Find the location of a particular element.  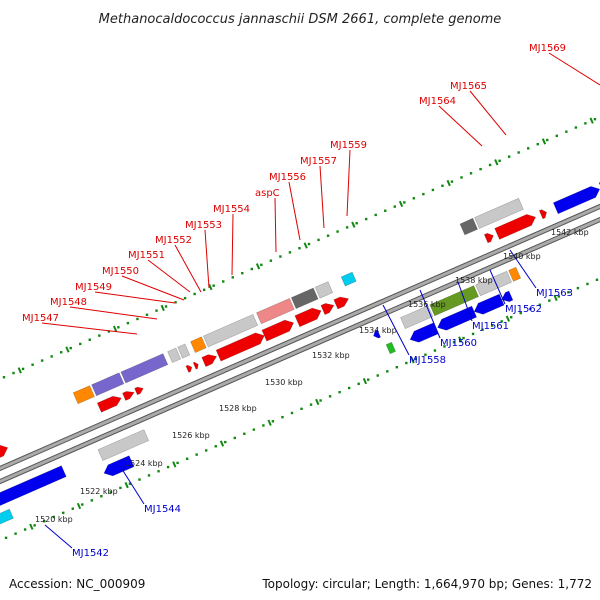

tick-label: 1522 kbp is located at coordinates (99, 491).